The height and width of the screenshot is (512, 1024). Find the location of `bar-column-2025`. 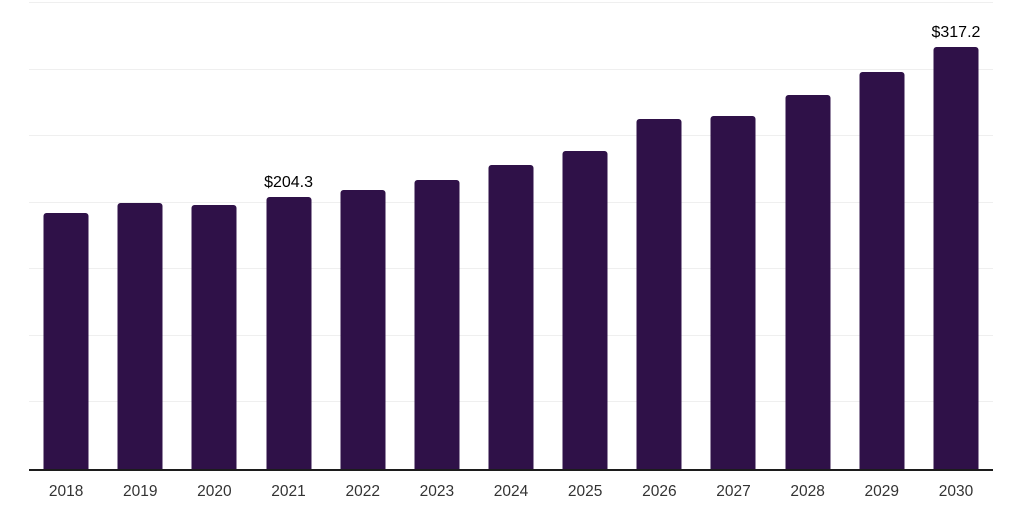

bar-column-2025 is located at coordinates (585, 236).